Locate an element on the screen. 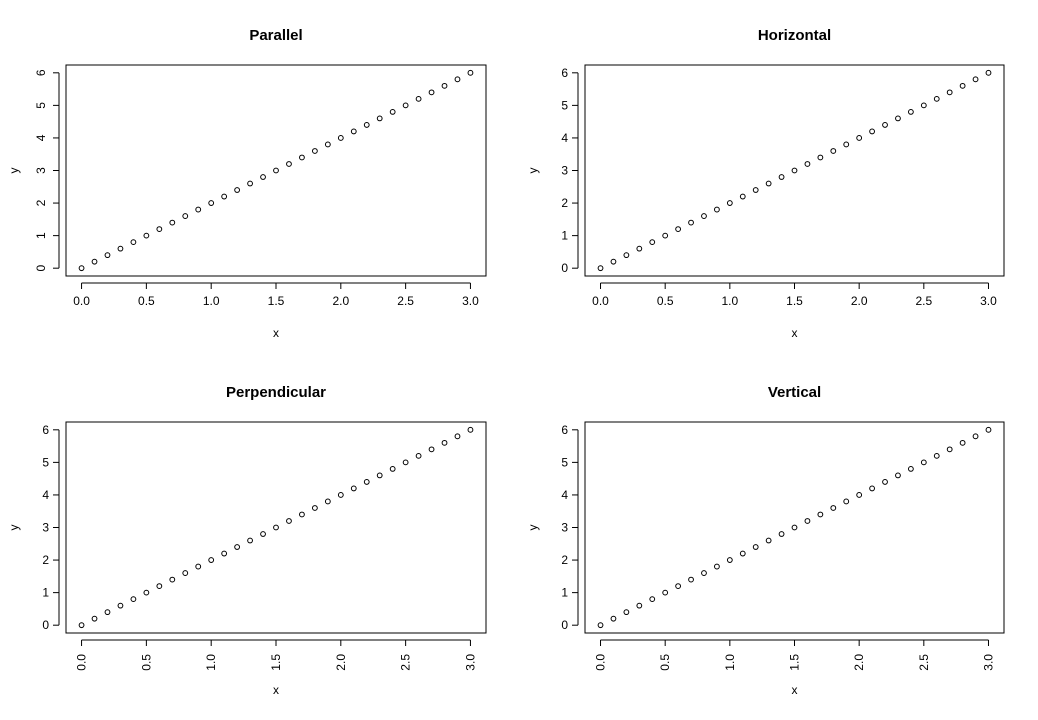 Image resolution: width=1038 pixels, height=720 pixels. y-tick-label: 4 is located at coordinates (45, 495).